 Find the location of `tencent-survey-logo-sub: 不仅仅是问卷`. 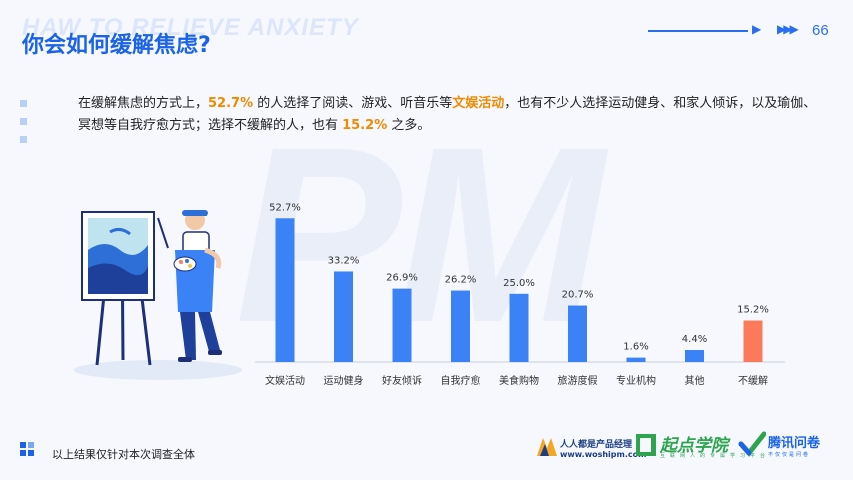

tencent-survey-logo-sub: 不仅仅是问卷 is located at coordinates (789, 455).